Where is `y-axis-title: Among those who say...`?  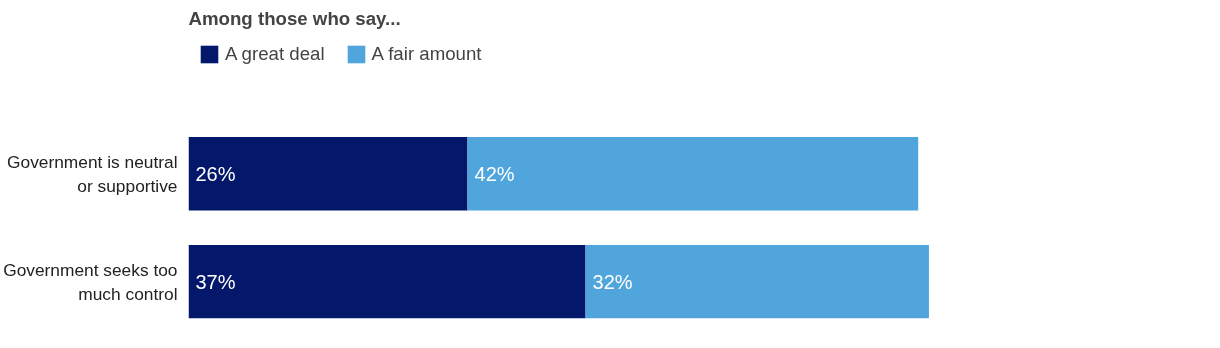 y-axis-title: Among those who say... is located at coordinates (294, 18).